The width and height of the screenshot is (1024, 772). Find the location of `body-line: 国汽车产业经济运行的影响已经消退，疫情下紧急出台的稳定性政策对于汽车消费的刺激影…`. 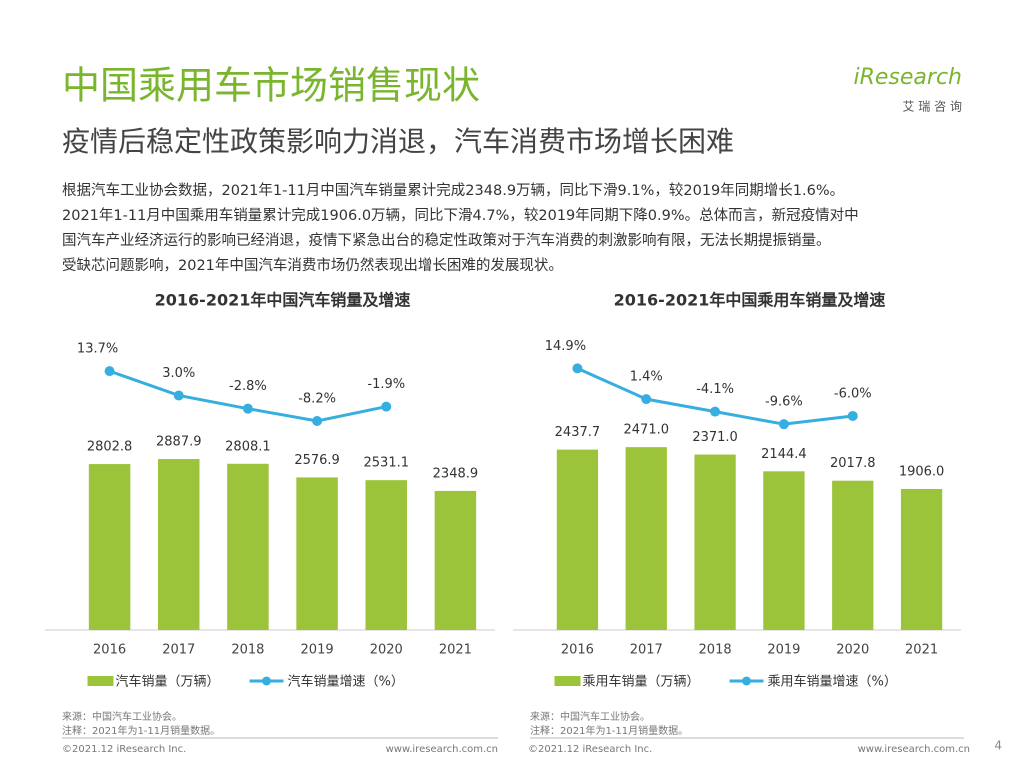

body-line: 国汽车产业经济运行的影响已经消退，疫情下紧急出台的稳定性政策对于汽车消费的刺激影… is located at coordinates (446, 240).